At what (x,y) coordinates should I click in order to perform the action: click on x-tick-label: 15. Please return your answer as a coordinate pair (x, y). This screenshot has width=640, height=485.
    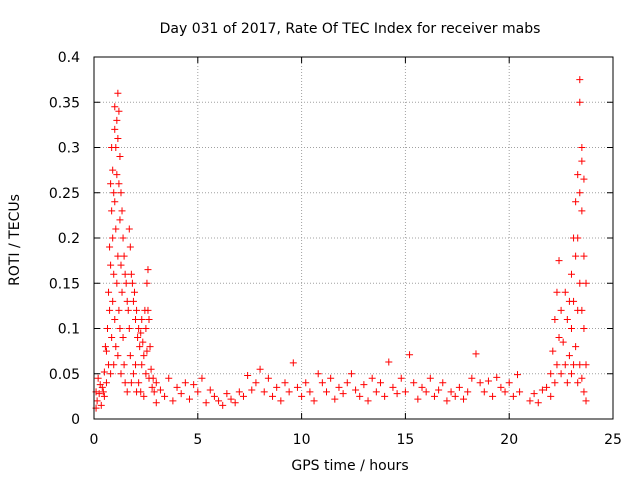
    Looking at the image, I should click on (405, 440).